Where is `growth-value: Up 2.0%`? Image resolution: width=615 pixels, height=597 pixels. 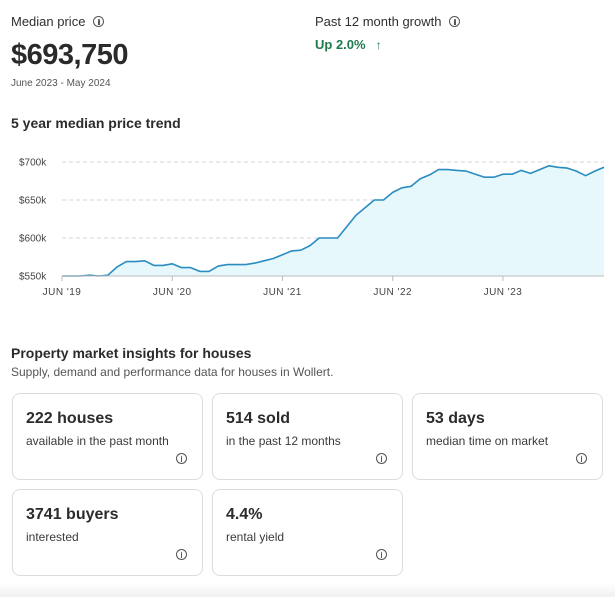
growth-value: Up 2.0% is located at coordinates (340, 44).